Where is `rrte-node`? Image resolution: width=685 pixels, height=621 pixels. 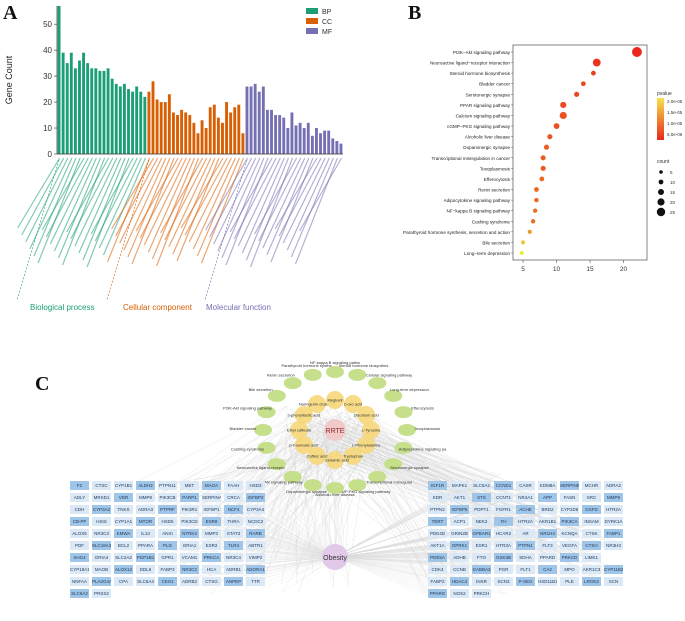 rrte-node is located at coordinates (335, 430).